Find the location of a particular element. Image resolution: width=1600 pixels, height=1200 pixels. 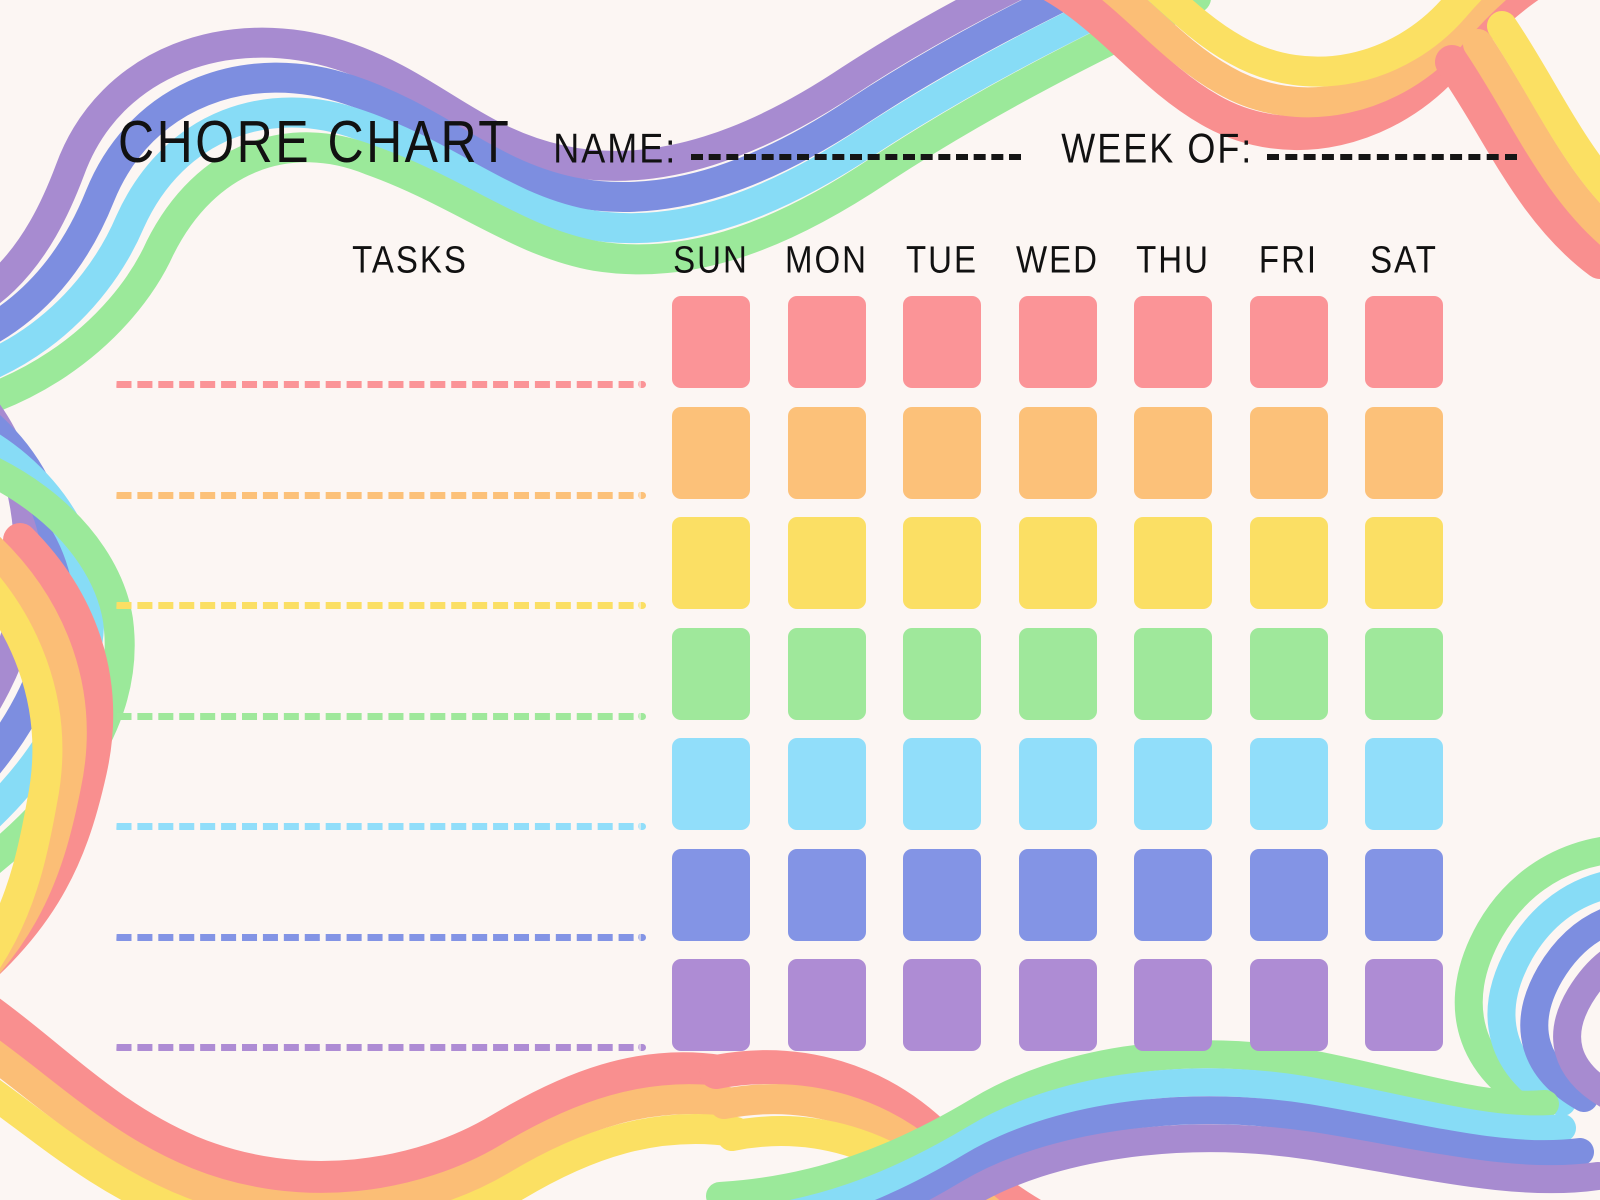

chore-cell-row5-tue is located at coordinates (942, 784).